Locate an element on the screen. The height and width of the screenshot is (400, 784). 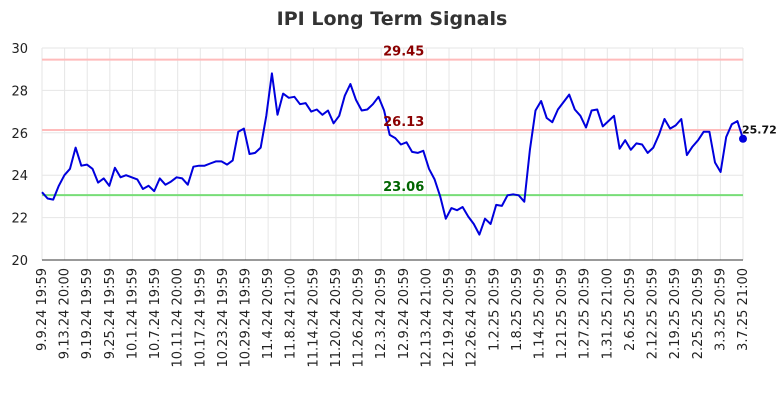
x-tick-label: 10.17.24 19:59 is located at coordinates (200, 318).